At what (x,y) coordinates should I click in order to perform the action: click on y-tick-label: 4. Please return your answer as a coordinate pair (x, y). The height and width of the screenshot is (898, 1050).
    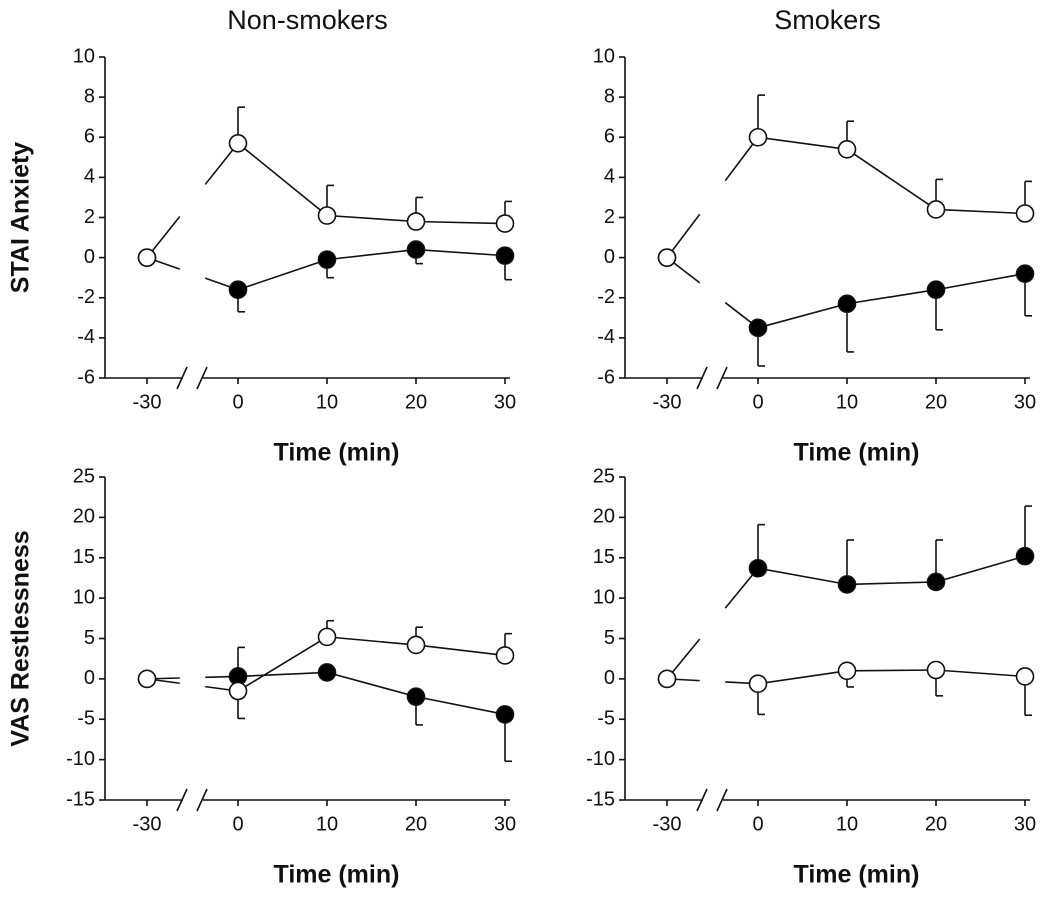
    Looking at the image, I should click on (609, 177).